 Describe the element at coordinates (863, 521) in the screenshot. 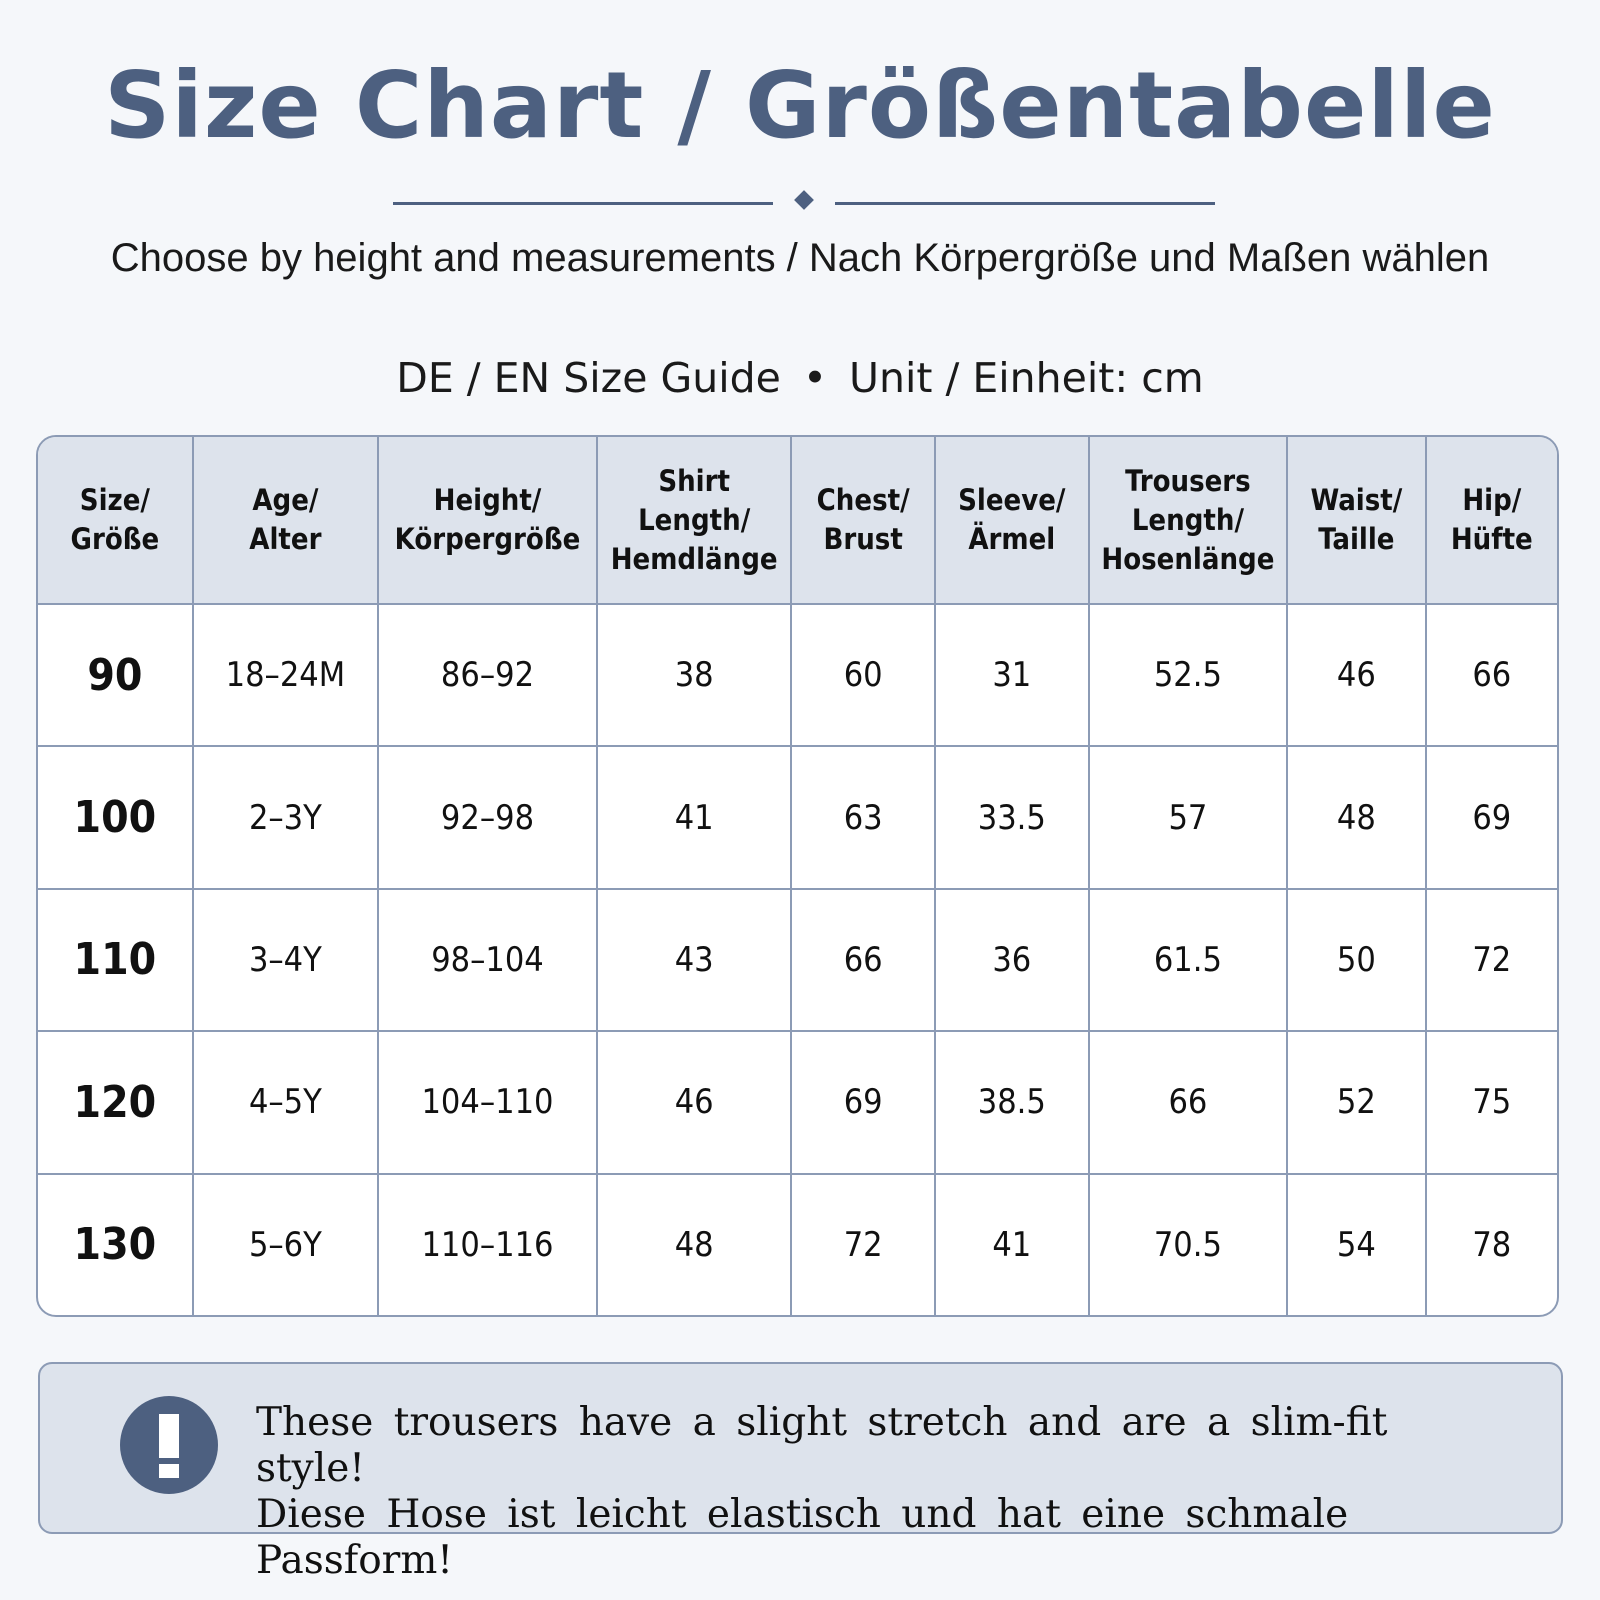

I see `column-header: Chest/ Brust` at that location.